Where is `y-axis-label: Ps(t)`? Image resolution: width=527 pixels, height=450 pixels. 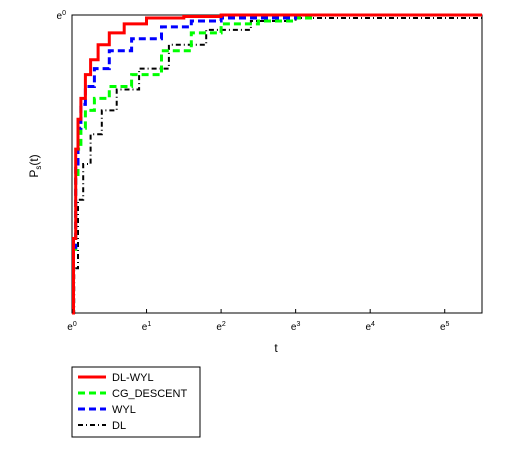 y-axis-label: Ps(t) is located at coordinates (35, 165).